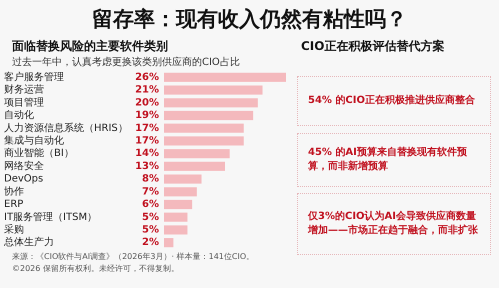 The image size is (499, 288). What do you see at coordinates (150, 204) in the screenshot?
I see `data-label: 6%` at bounding box center [150, 204].